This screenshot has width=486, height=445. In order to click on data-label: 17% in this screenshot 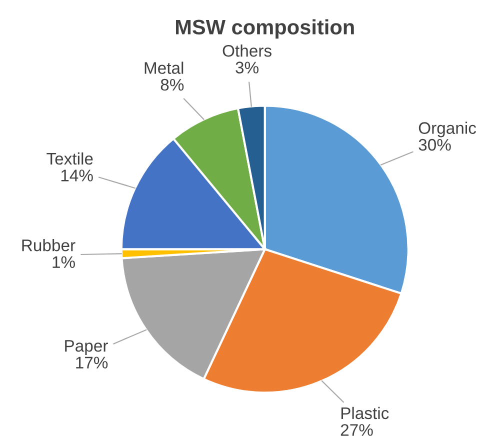, I will do `click(92, 362)`.